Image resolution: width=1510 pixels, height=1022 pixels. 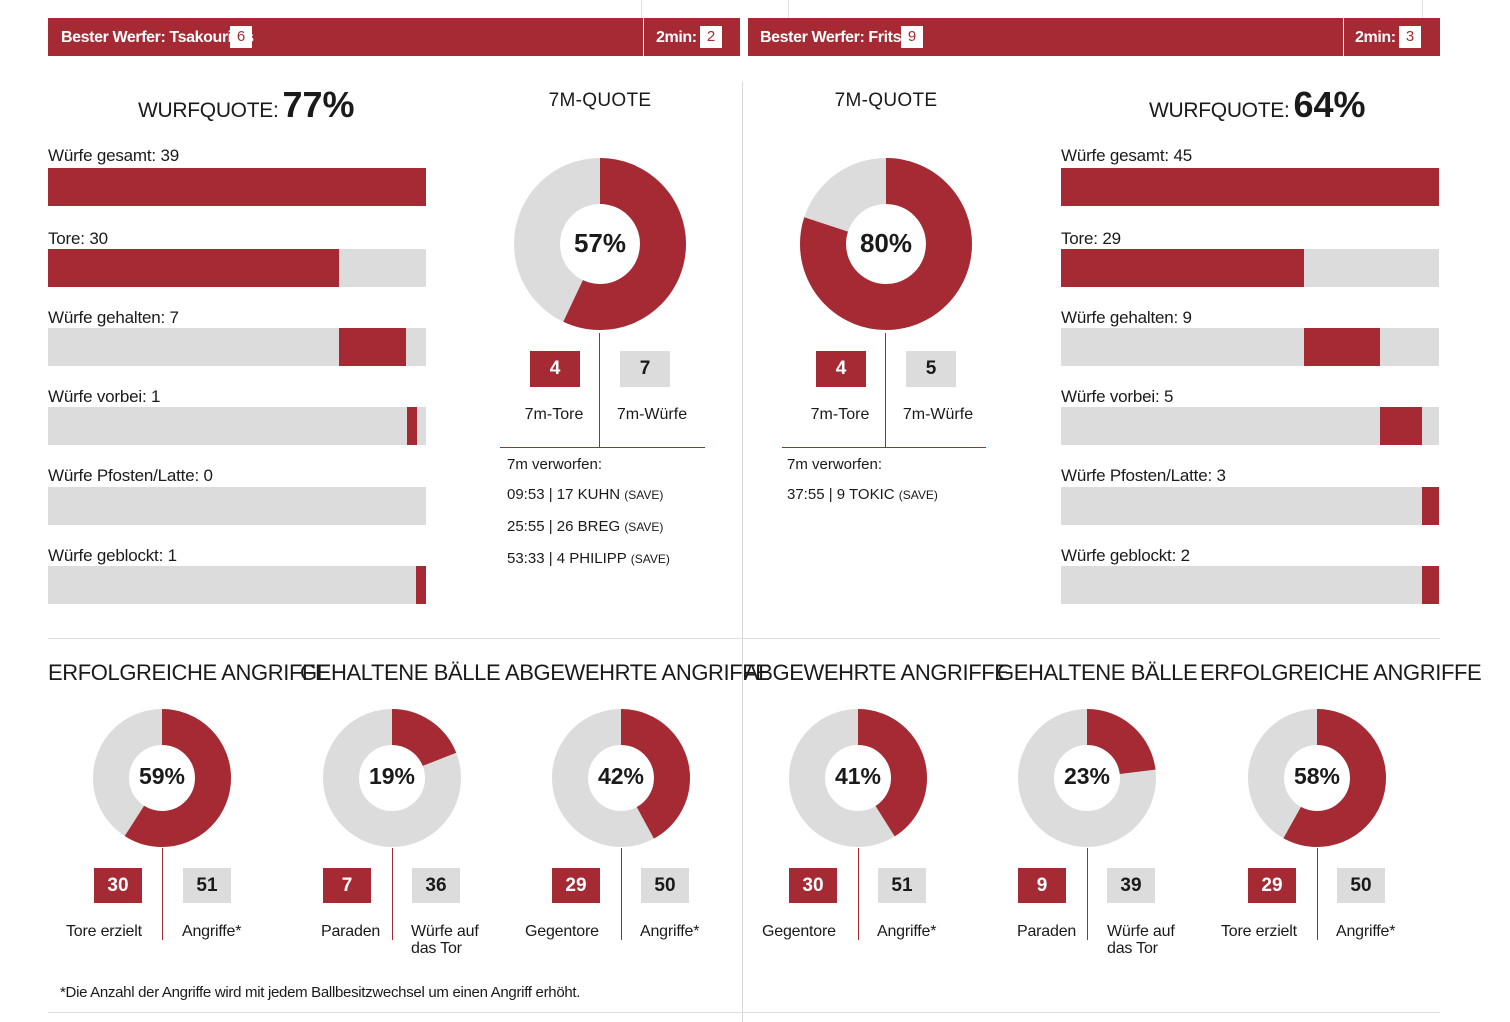 I want to click on panel-value-a: 7, so click(x=347, y=885).